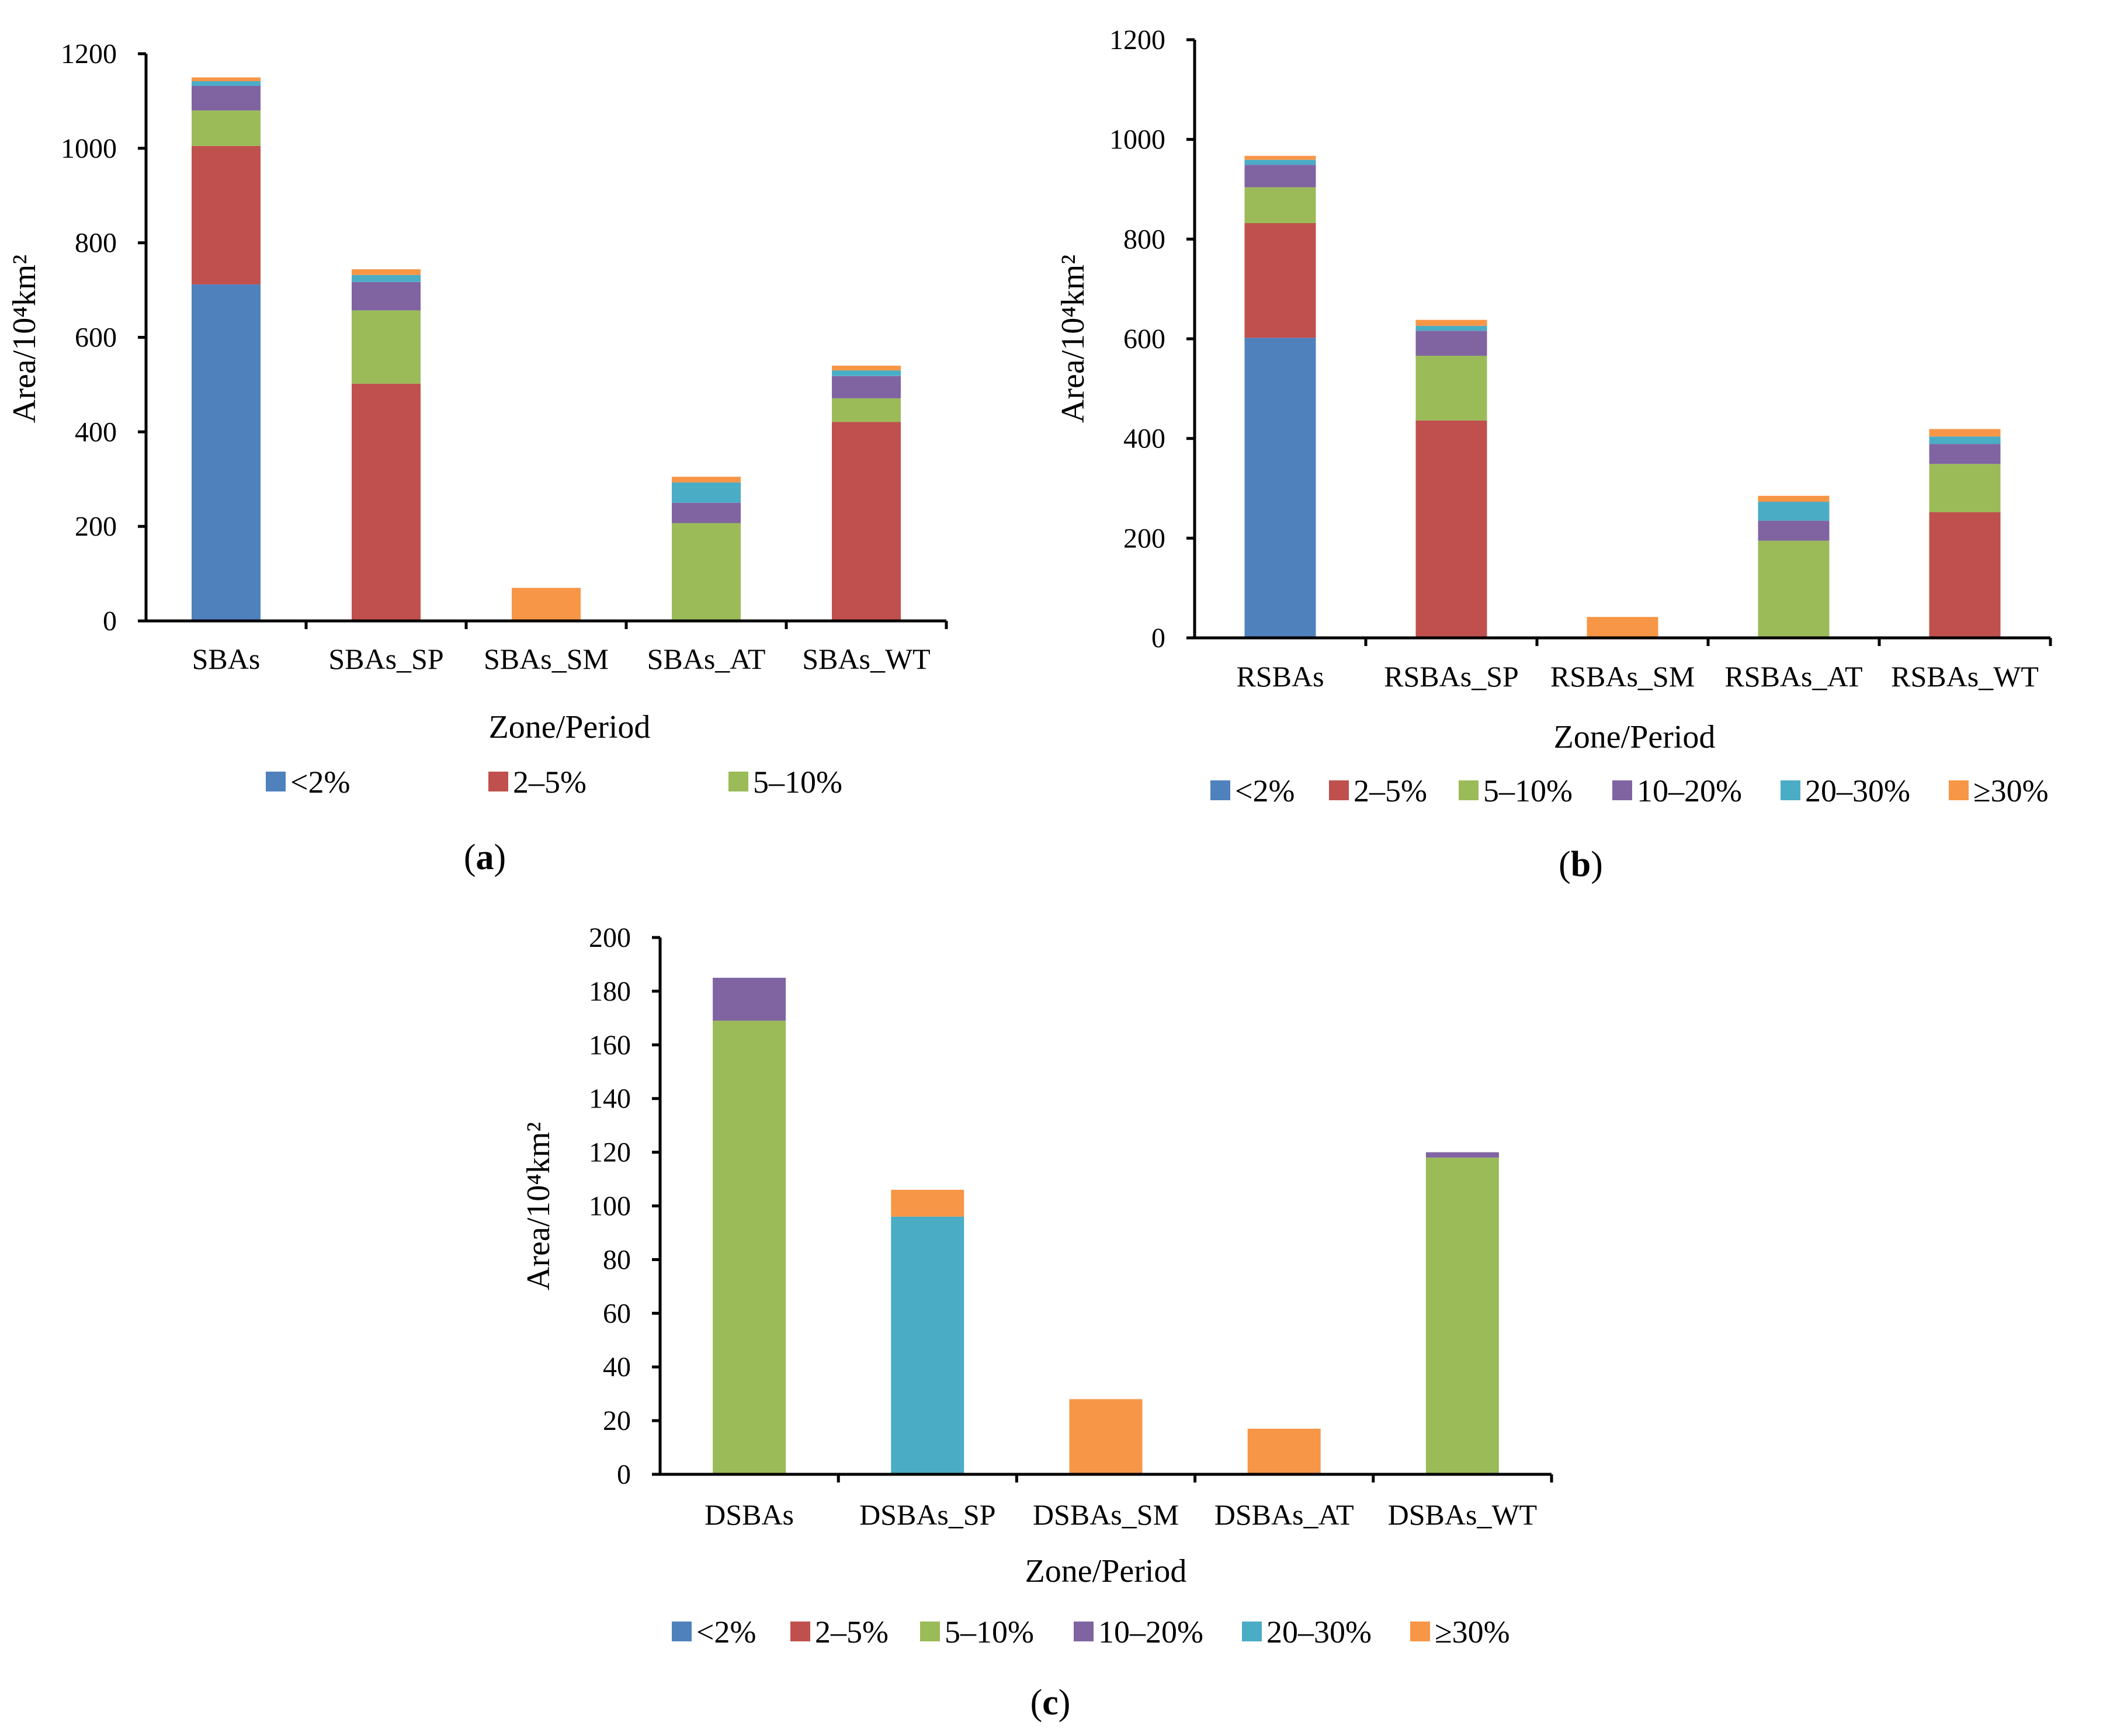 The image size is (2103, 1736). What do you see at coordinates (96, 526) in the screenshot?
I see `y-tick-label: 200` at bounding box center [96, 526].